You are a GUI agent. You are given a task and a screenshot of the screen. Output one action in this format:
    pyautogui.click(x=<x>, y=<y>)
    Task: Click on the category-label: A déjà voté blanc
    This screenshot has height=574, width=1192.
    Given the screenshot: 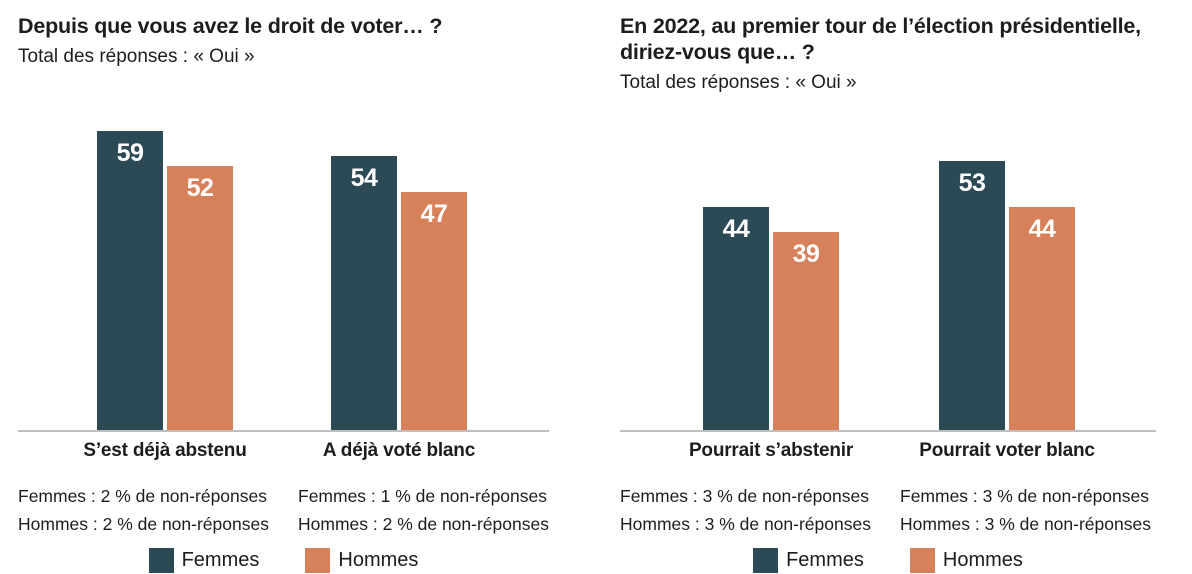 What is the action you would take?
    pyautogui.click(x=399, y=450)
    